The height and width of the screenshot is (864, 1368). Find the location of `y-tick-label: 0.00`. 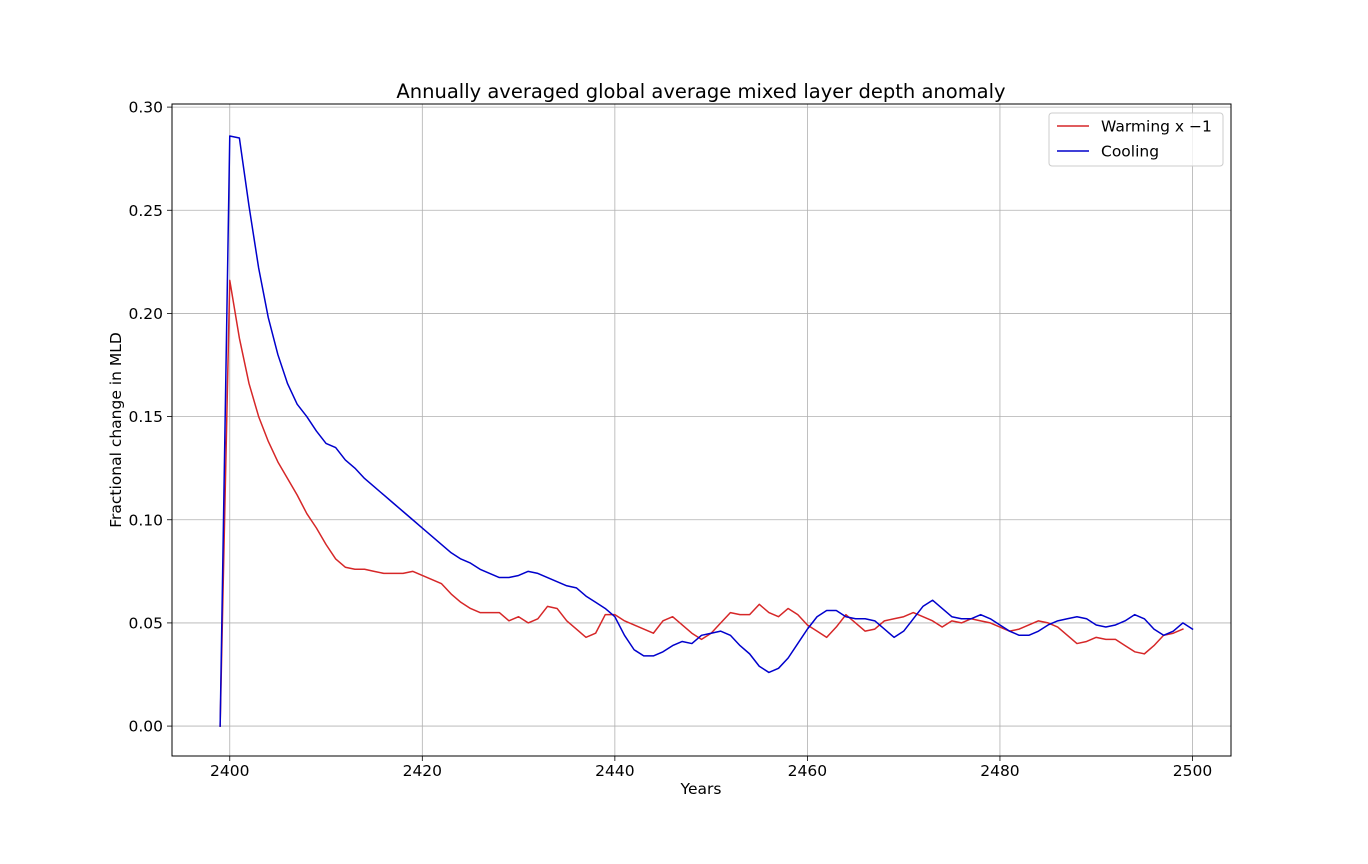

y-tick-label: 0.00 is located at coordinates (145, 727).